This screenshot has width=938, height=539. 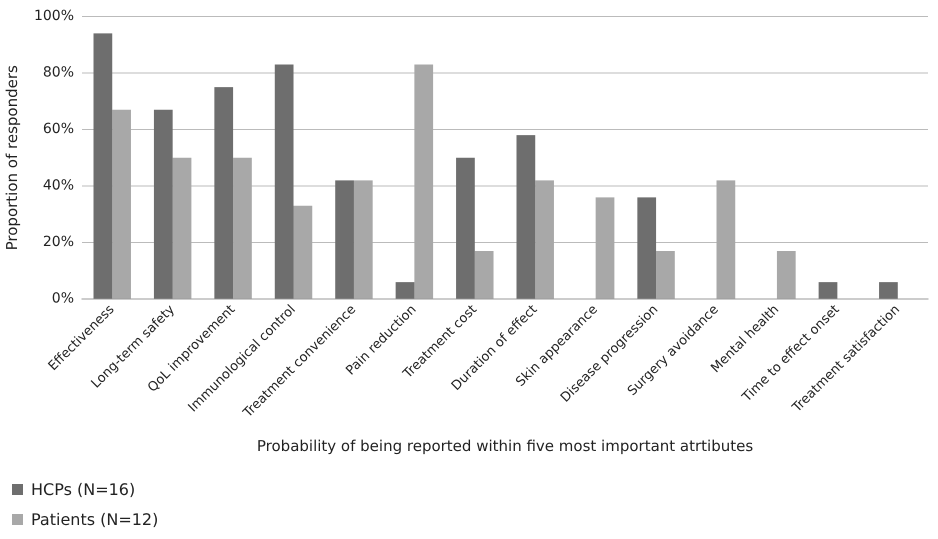 What do you see at coordinates (54, 16) in the screenshot?
I see `y-tick-label: 100%` at bounding box center [54, 16].